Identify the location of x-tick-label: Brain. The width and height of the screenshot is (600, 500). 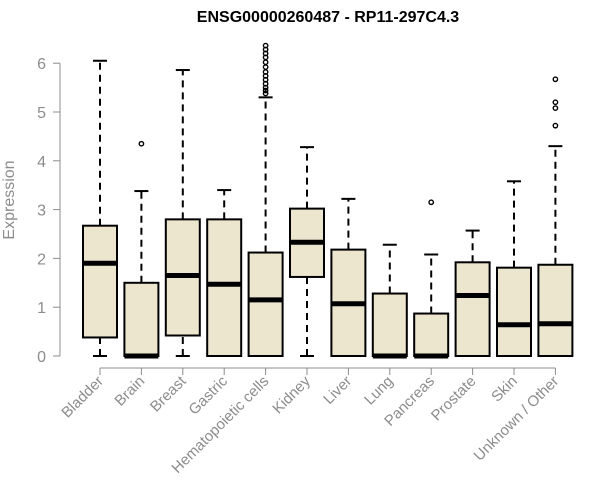
(129, 391).